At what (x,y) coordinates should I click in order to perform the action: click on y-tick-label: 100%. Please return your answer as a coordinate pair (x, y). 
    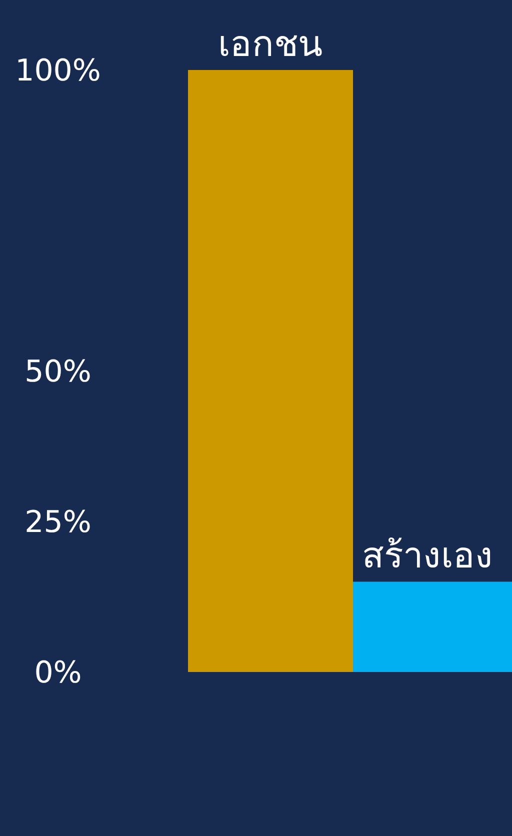
    Looking at the image, I should click on (58, 71).